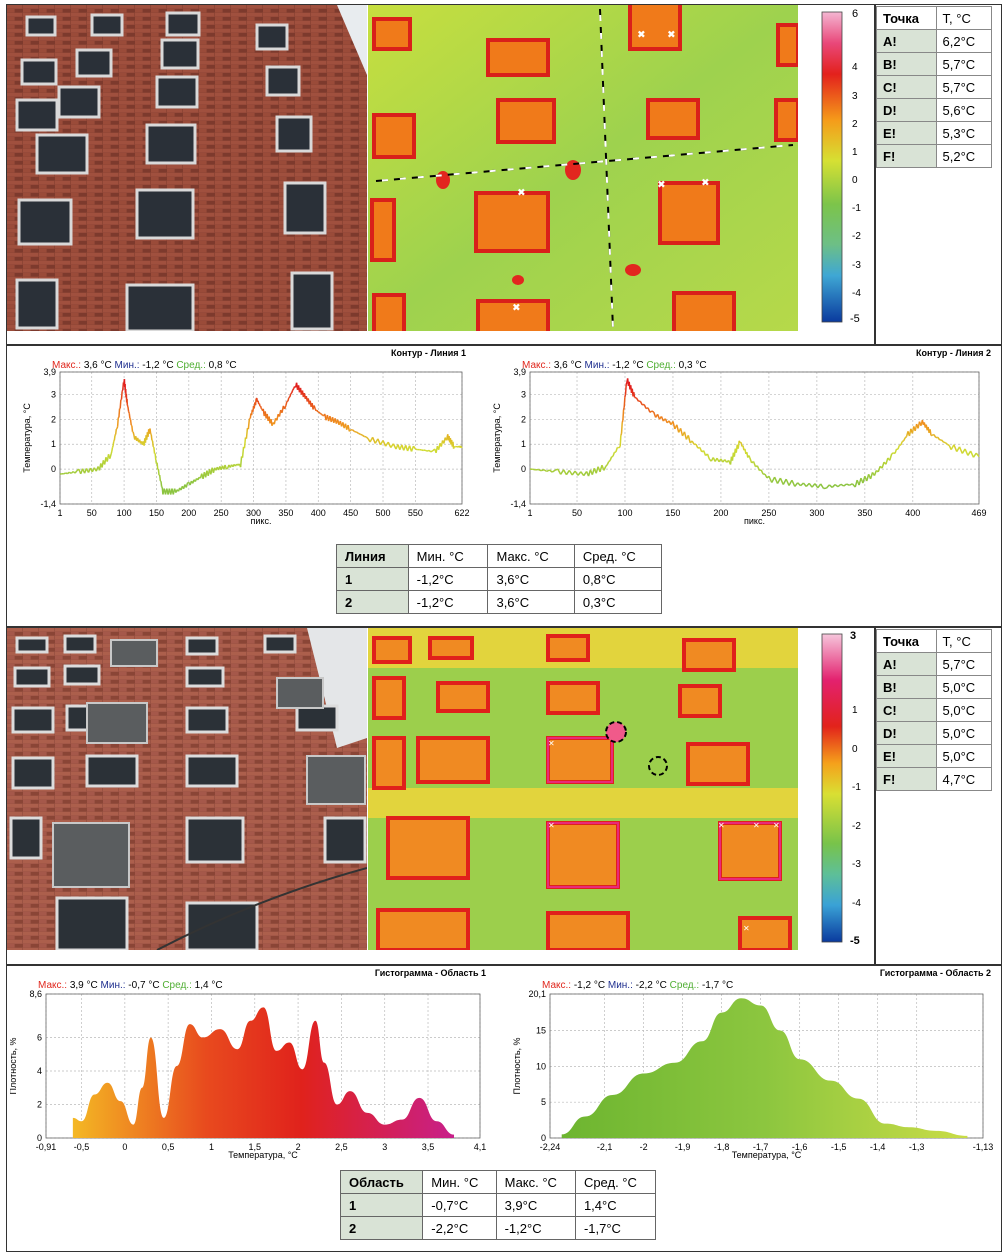 Image resolution: width=1008 pixels, height=1256 pixels. What do you see at coordinates (964, 110) in the screenshot?
I see `point-temp: 5,6°C` at bounding box center [964, 110].